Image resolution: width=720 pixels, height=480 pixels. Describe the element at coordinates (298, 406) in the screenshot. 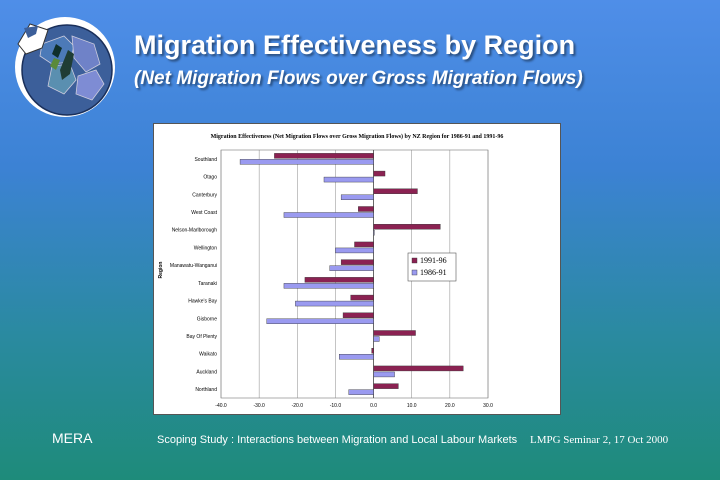

I see `x-tick-label: -20.0` at that location.